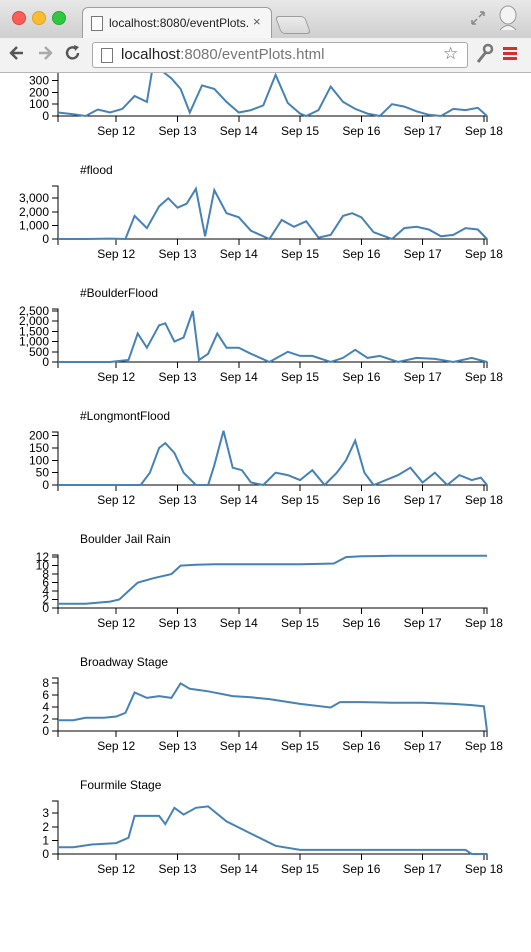 This screenshot has width=531, height=952. What do you see at coordinates (177, 23) in the screenshot?
I see `tab-active: localhost:8080/eventPlots.html ×` at bounding box center [177, 23].